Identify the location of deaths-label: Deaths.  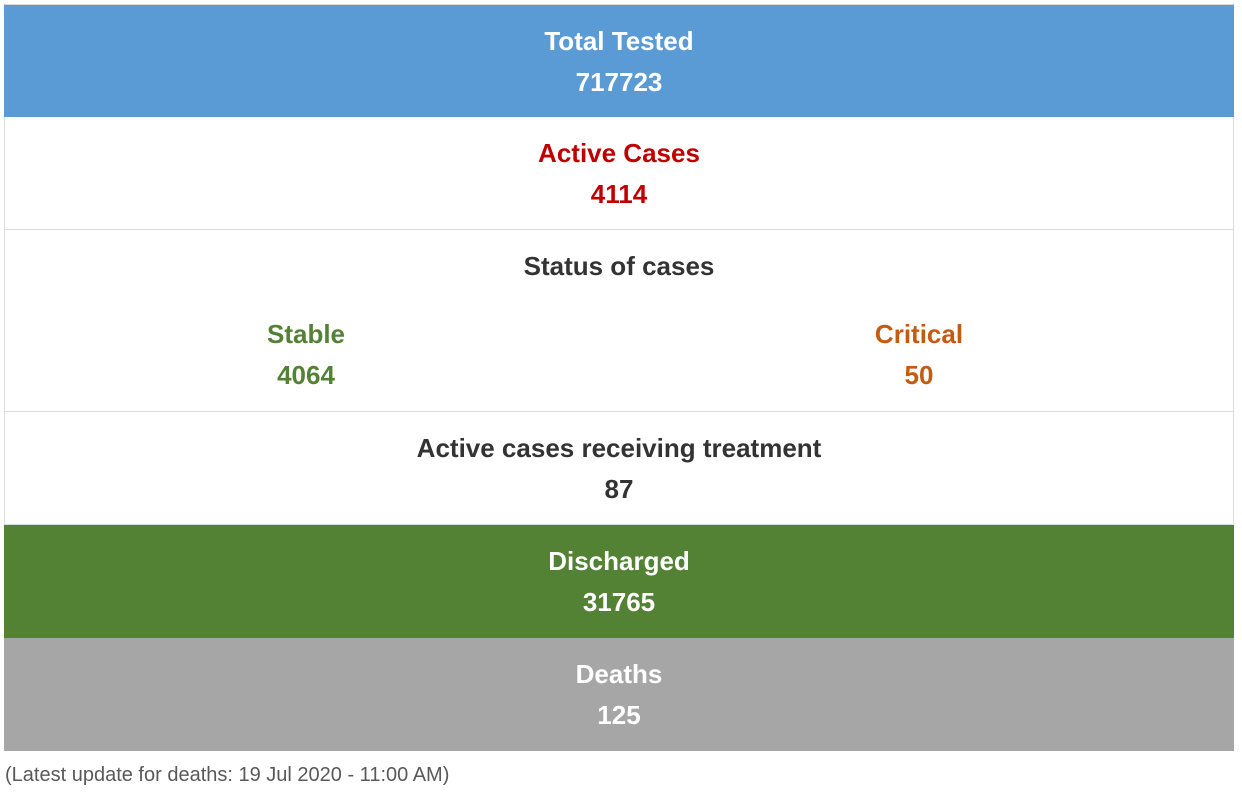
(619, 674).